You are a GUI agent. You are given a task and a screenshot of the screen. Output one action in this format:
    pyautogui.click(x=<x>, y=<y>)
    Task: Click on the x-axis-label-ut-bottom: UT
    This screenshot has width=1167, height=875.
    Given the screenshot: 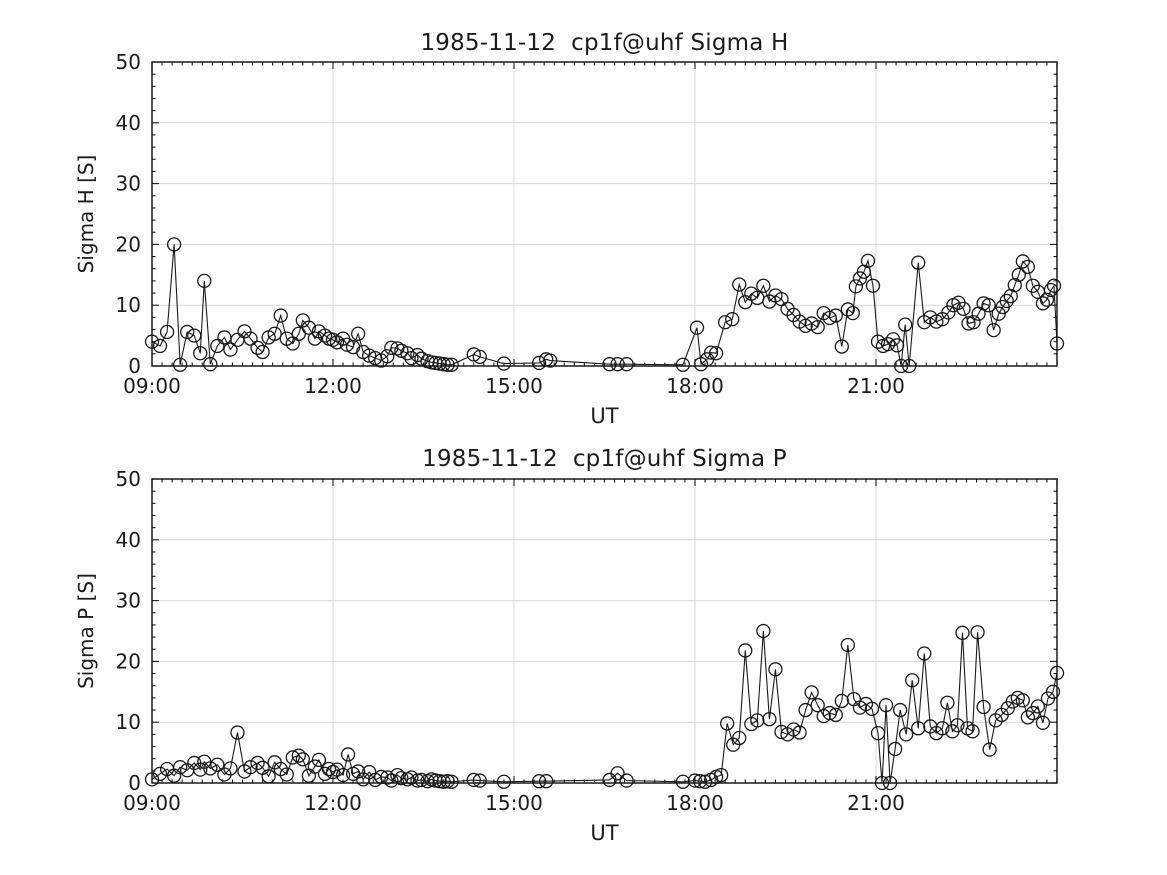 What is the action you would take?
    pyautogui.click(x=604, y=833)
    